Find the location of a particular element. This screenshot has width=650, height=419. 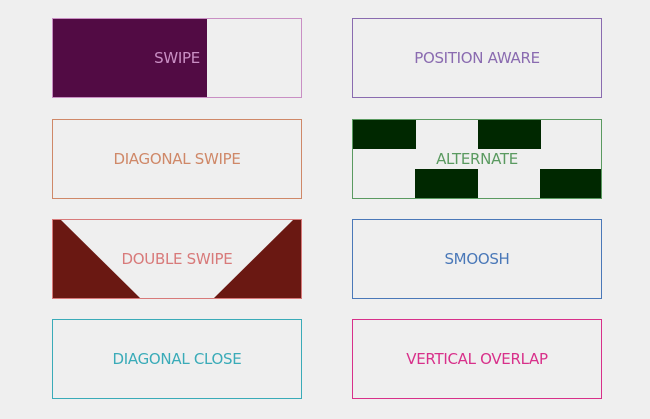

swipe-button: SWIPE is located at coordinates (177, 58).